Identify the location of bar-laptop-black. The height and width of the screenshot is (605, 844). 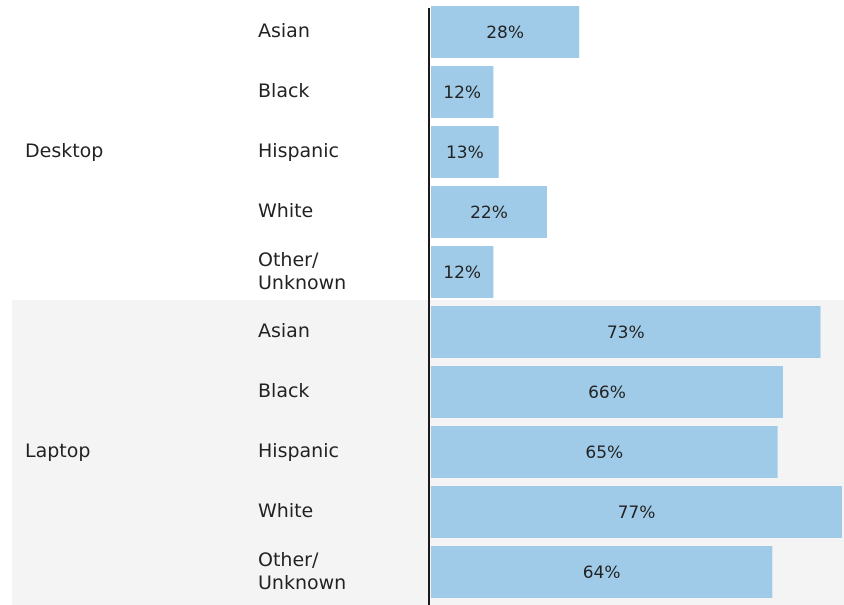
(607, 392).